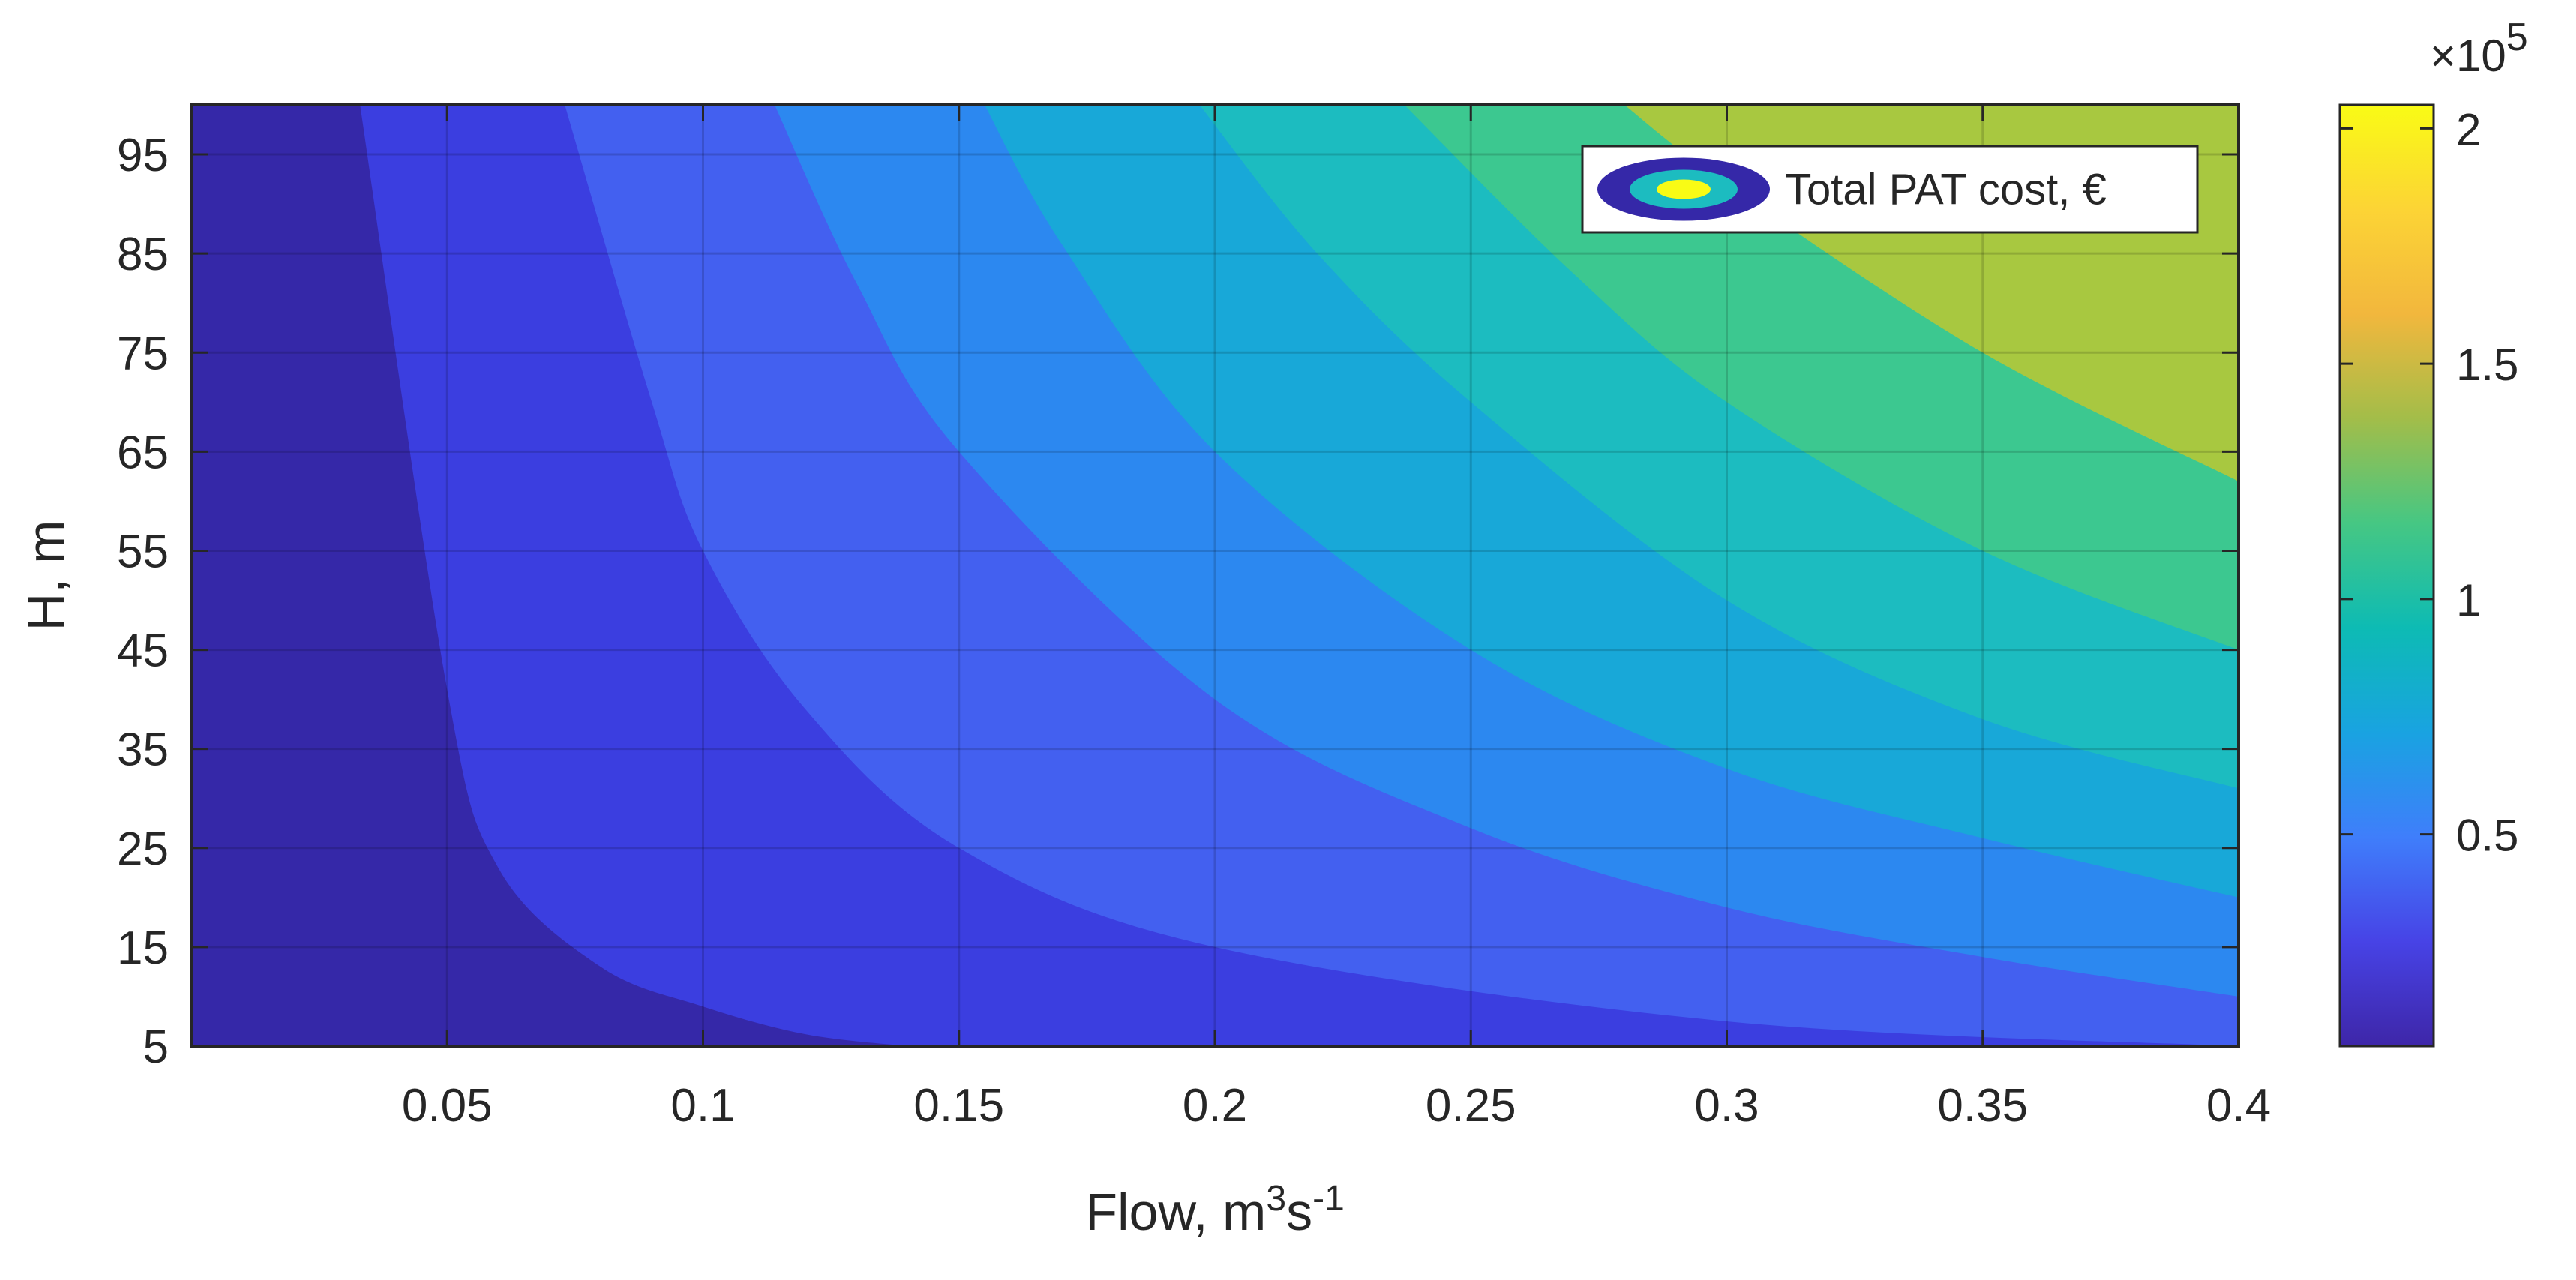 The height and width of the screenshot is (1280, 2576). I want to click on y-tick-label: 65, so click(143, 452).